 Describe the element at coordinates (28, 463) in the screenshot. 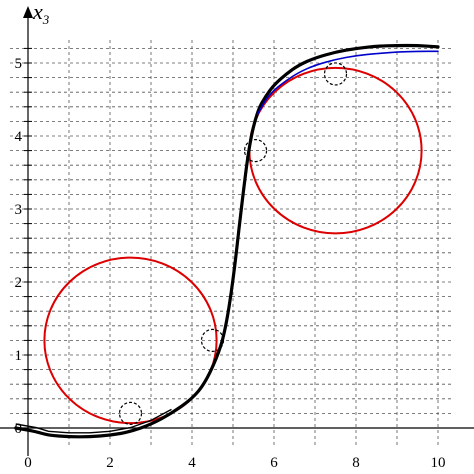

I see `x-tick-label: 0` at that location.